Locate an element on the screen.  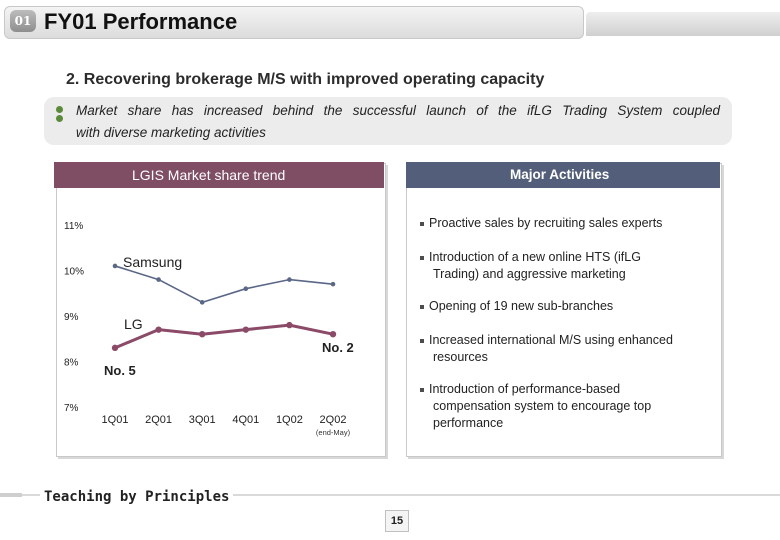
x-tick-label: 3Q01 is located at coordinates (202, 420).